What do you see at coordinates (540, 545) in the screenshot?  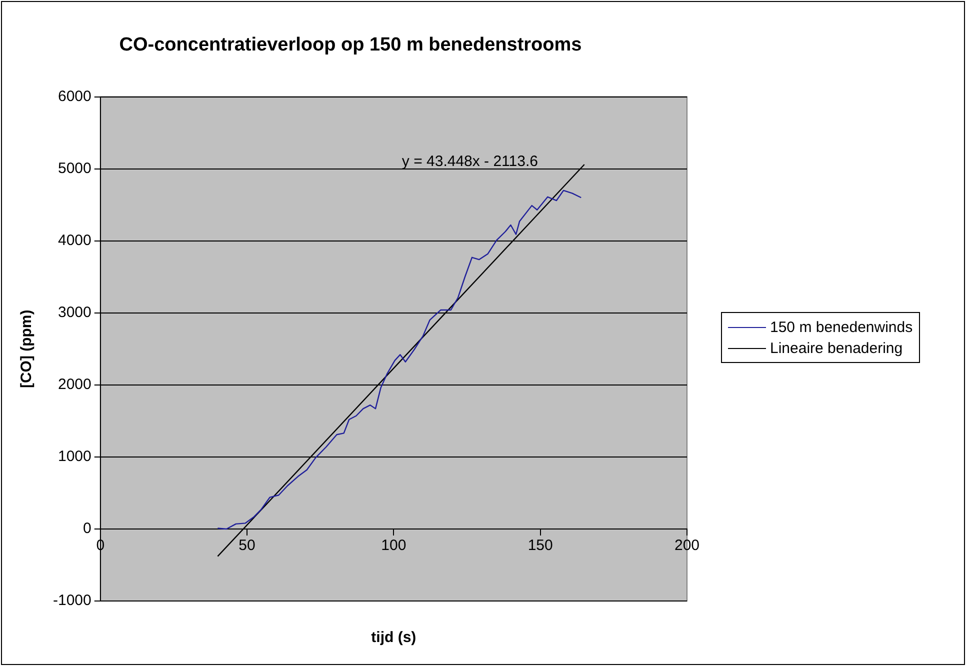 I see `x-tick-label: 150` at bounding box center [540, 545].